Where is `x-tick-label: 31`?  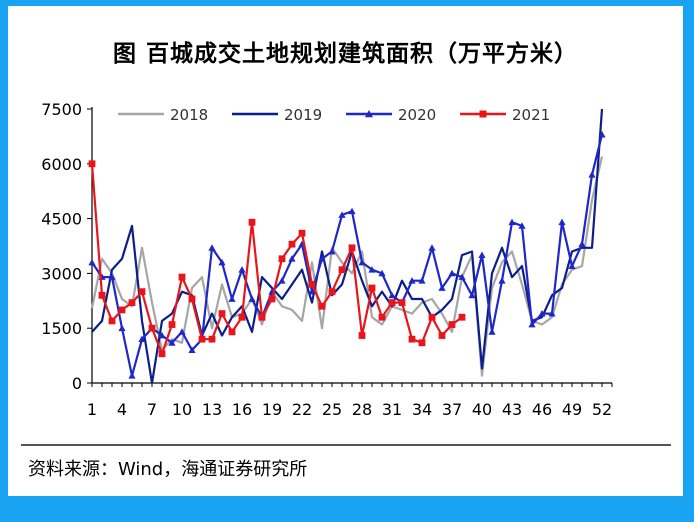 x-tick-label: 31 is located at coordinates (392, 409).